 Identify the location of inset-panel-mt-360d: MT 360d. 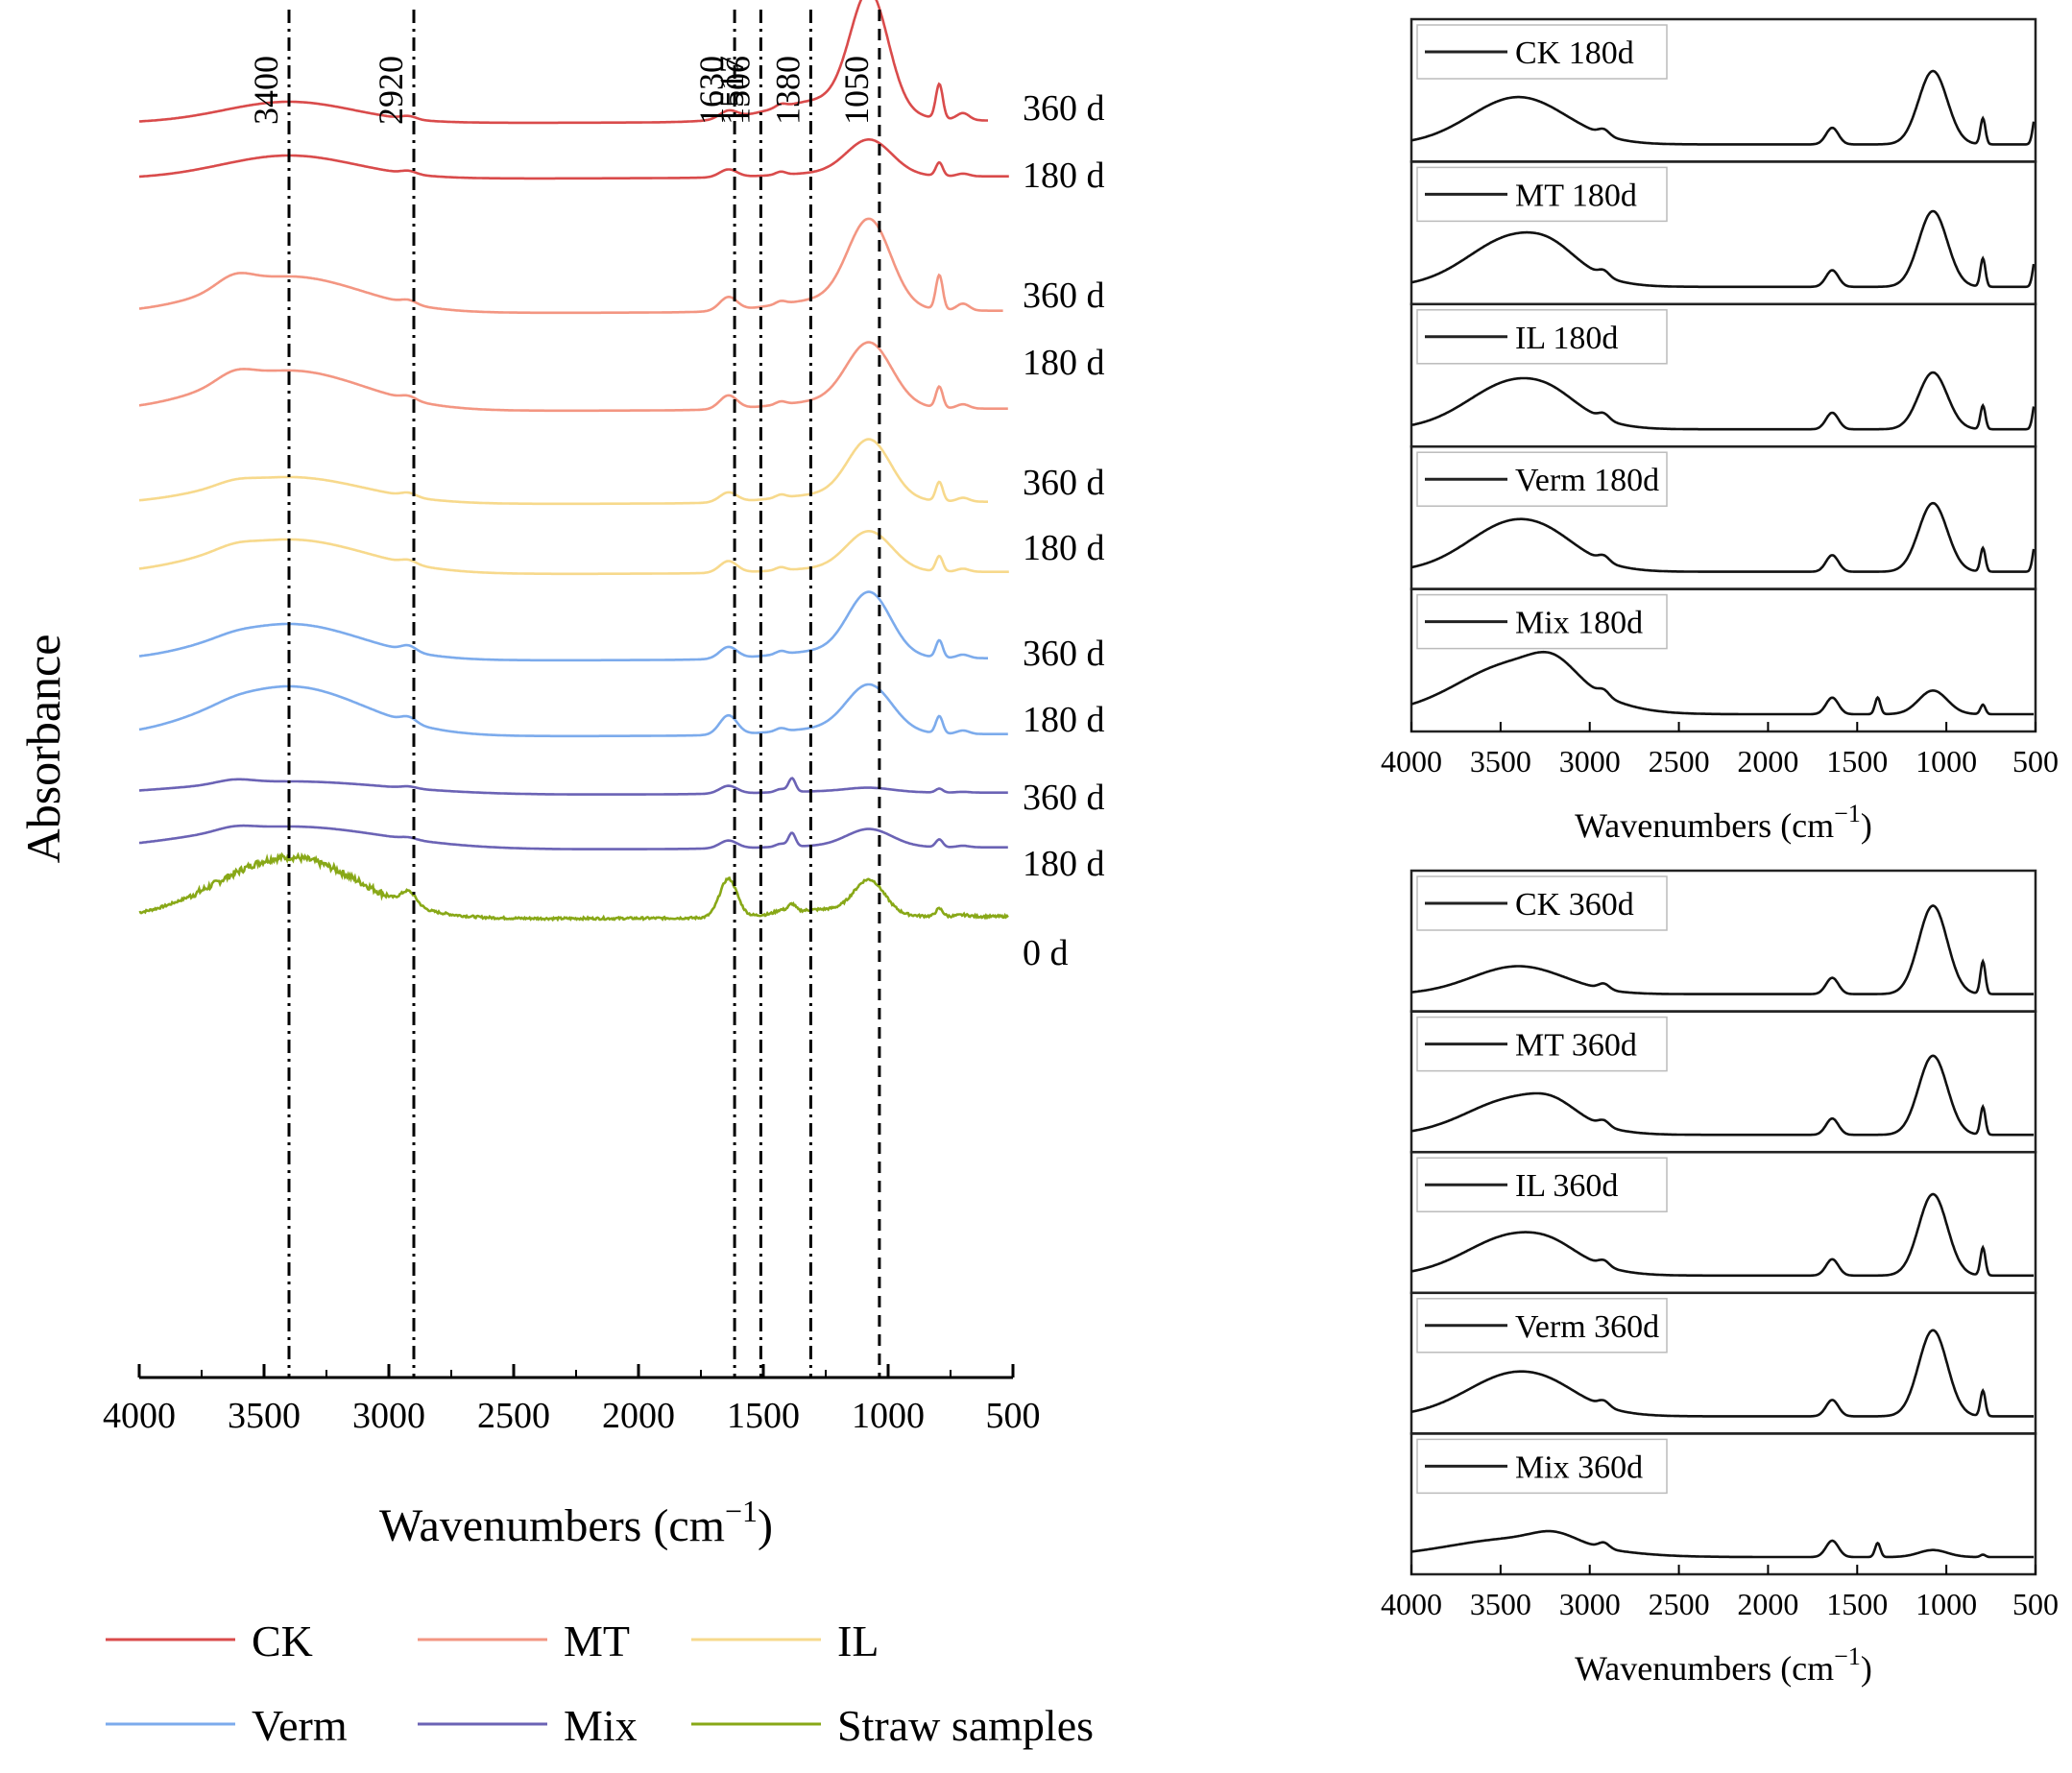
(1723, 1082).